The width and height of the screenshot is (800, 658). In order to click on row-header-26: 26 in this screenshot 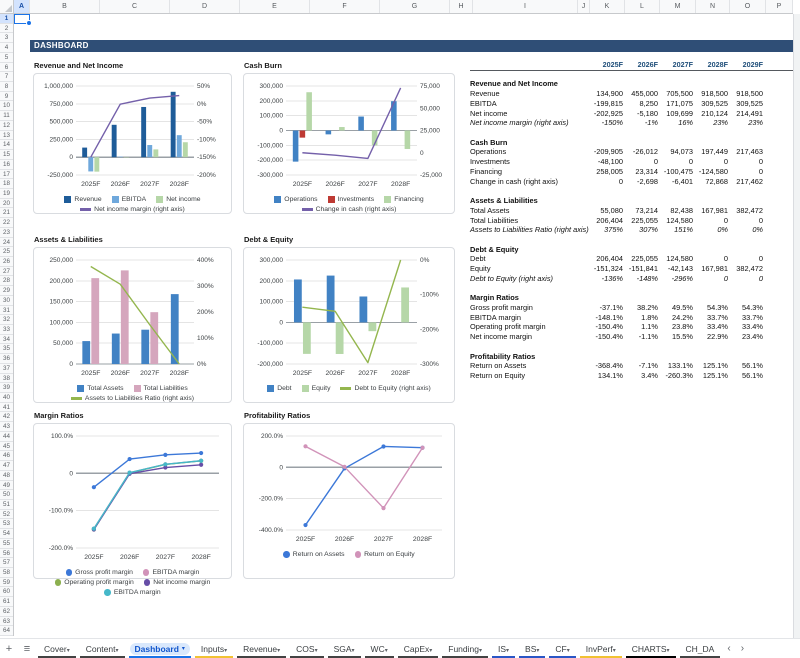, I will do `click(6, 262)`.